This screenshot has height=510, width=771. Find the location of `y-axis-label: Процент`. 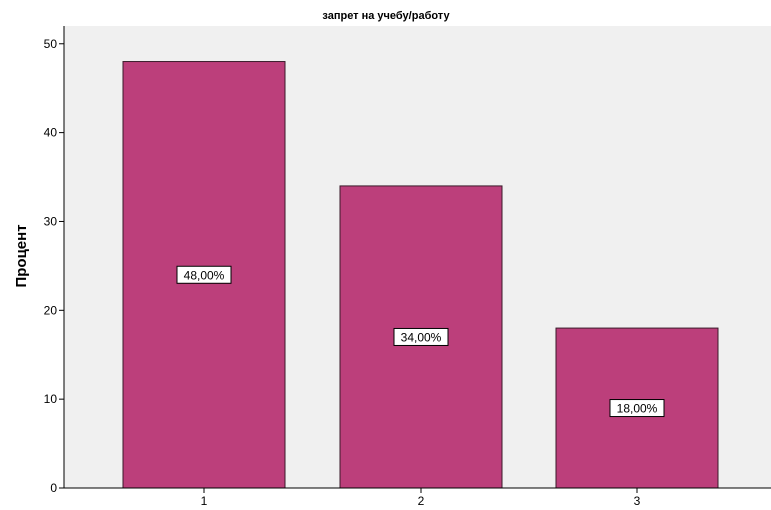

y-axis-label: Процент is located at coordinates (21, 255).